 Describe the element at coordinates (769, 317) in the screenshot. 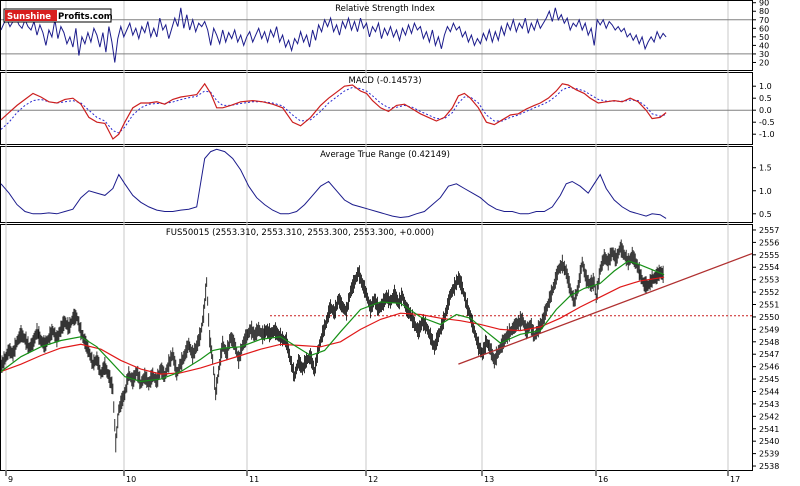

I see `y-tick-label: 2550` at that location.